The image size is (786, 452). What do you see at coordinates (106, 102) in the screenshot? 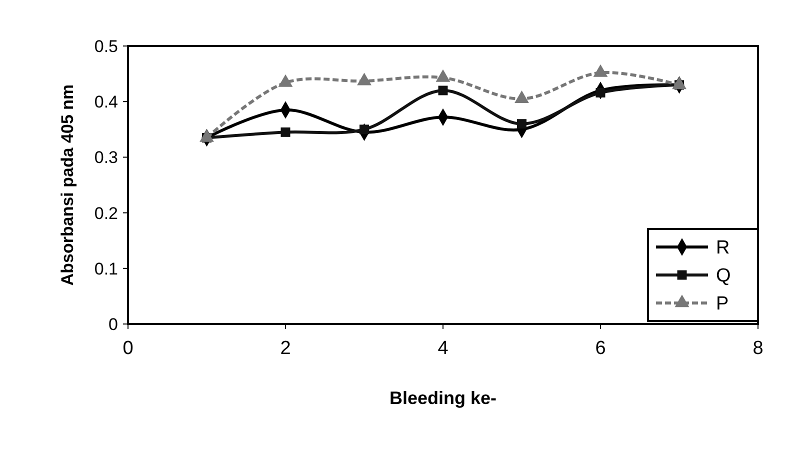
I see `y-tick-label: 0.4` at bounding box center [106, 102].